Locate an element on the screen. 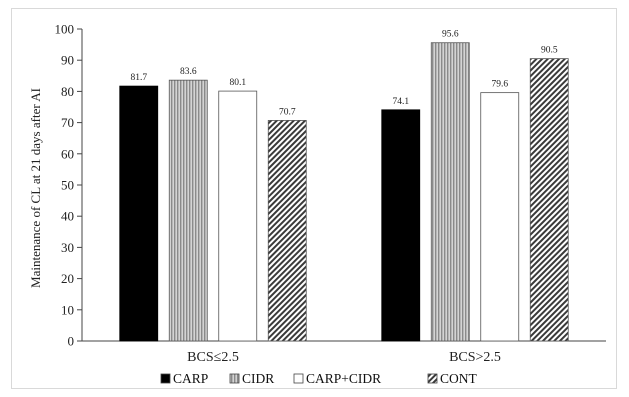 This screenshot has width=629, height=397. data-label: 90.5 is located at coordinates (549, 51).